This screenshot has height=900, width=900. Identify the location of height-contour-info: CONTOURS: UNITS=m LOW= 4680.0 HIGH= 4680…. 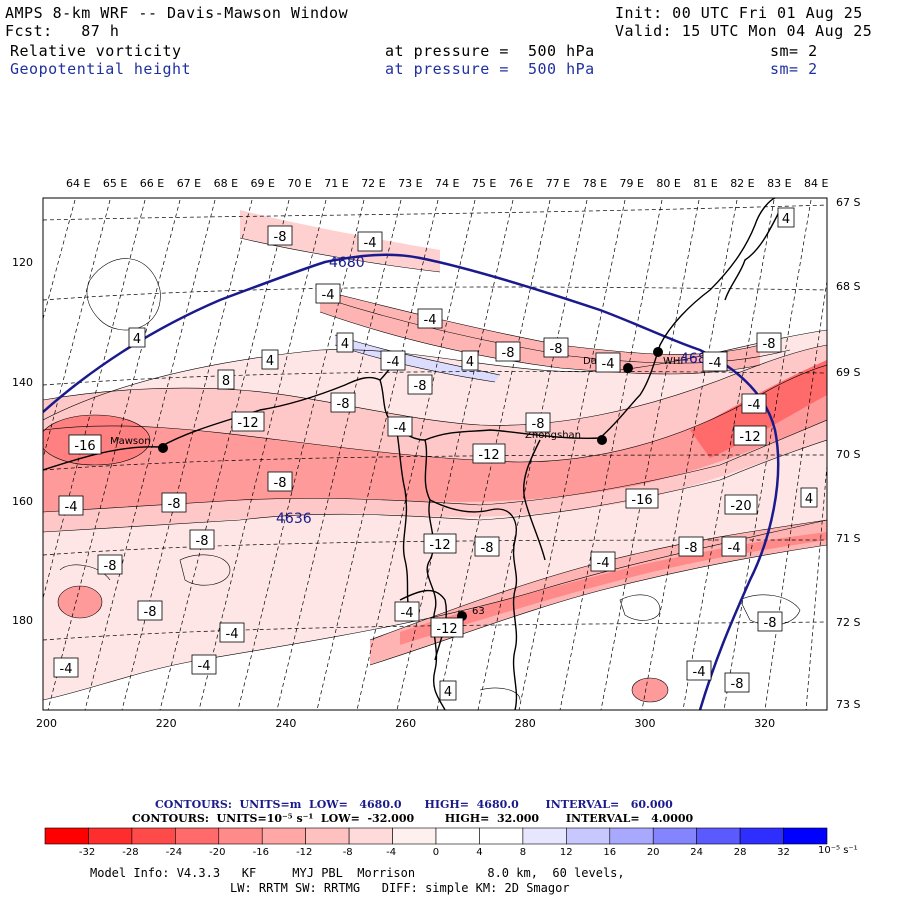
(414, 804).